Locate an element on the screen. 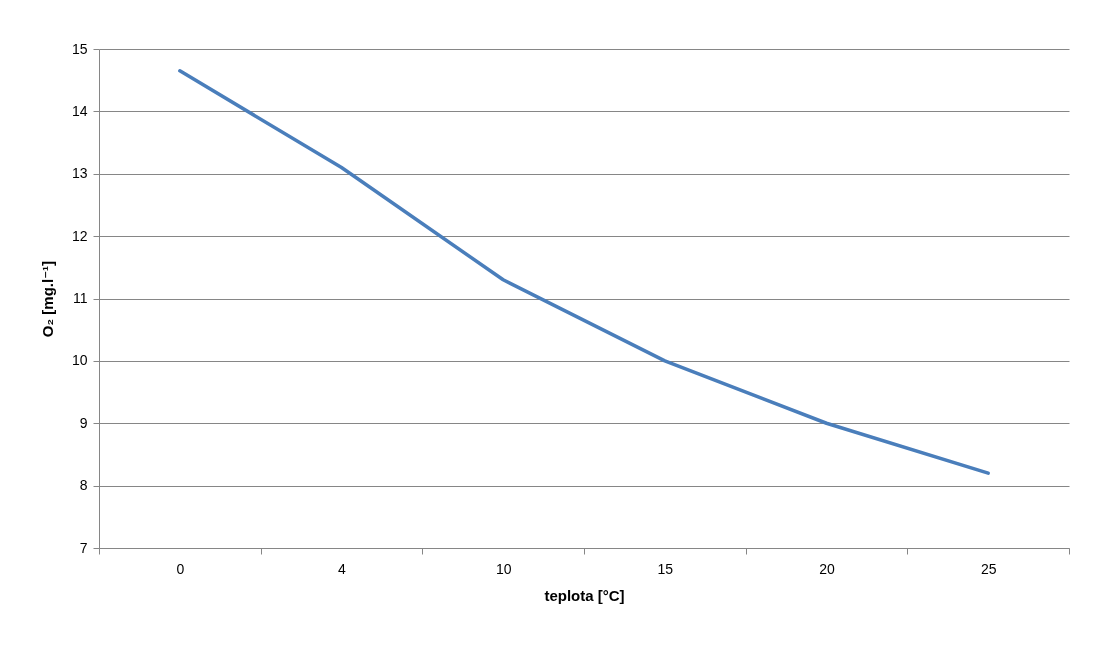  y-tick-label: 15 is located at coordinates (79, 48).